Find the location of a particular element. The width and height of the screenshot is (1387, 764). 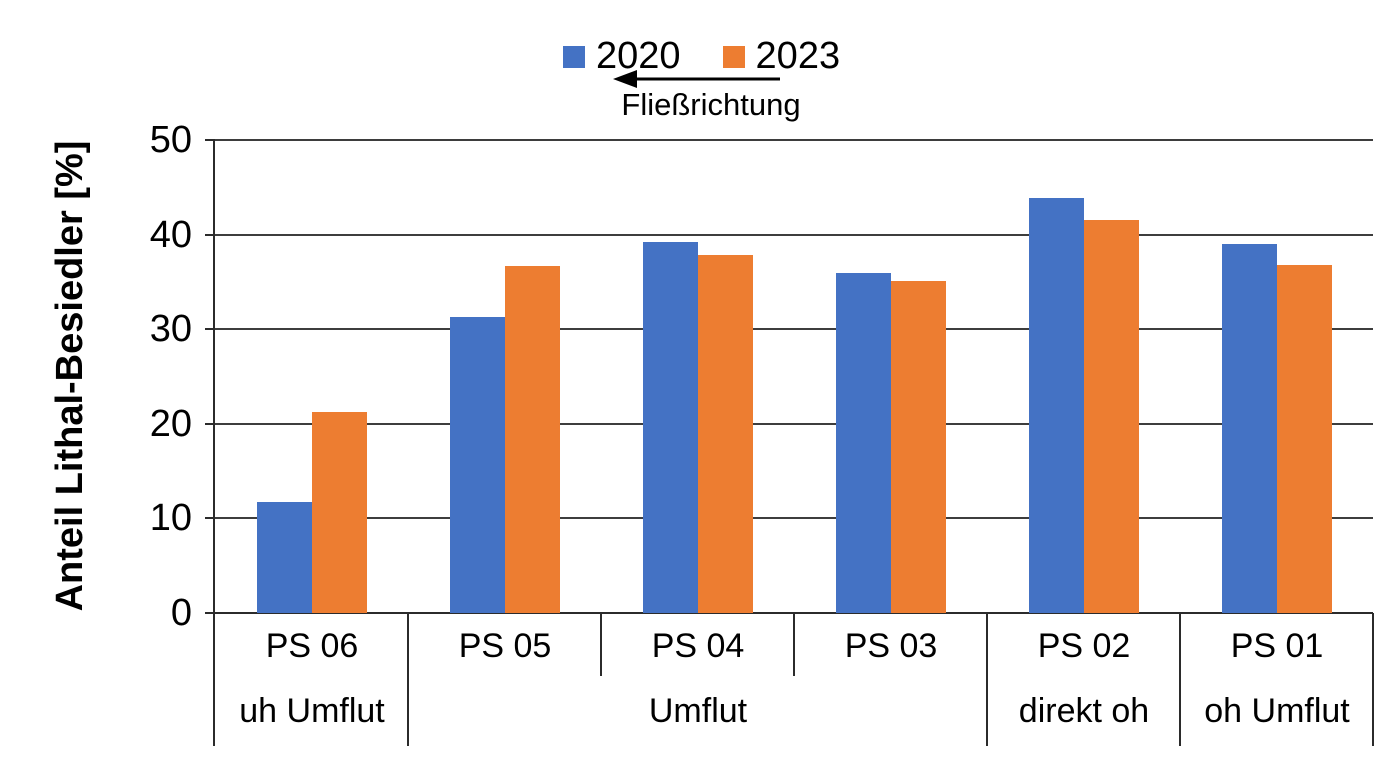

legend-item-2023: 2023 is located at coordinates (781, 56).